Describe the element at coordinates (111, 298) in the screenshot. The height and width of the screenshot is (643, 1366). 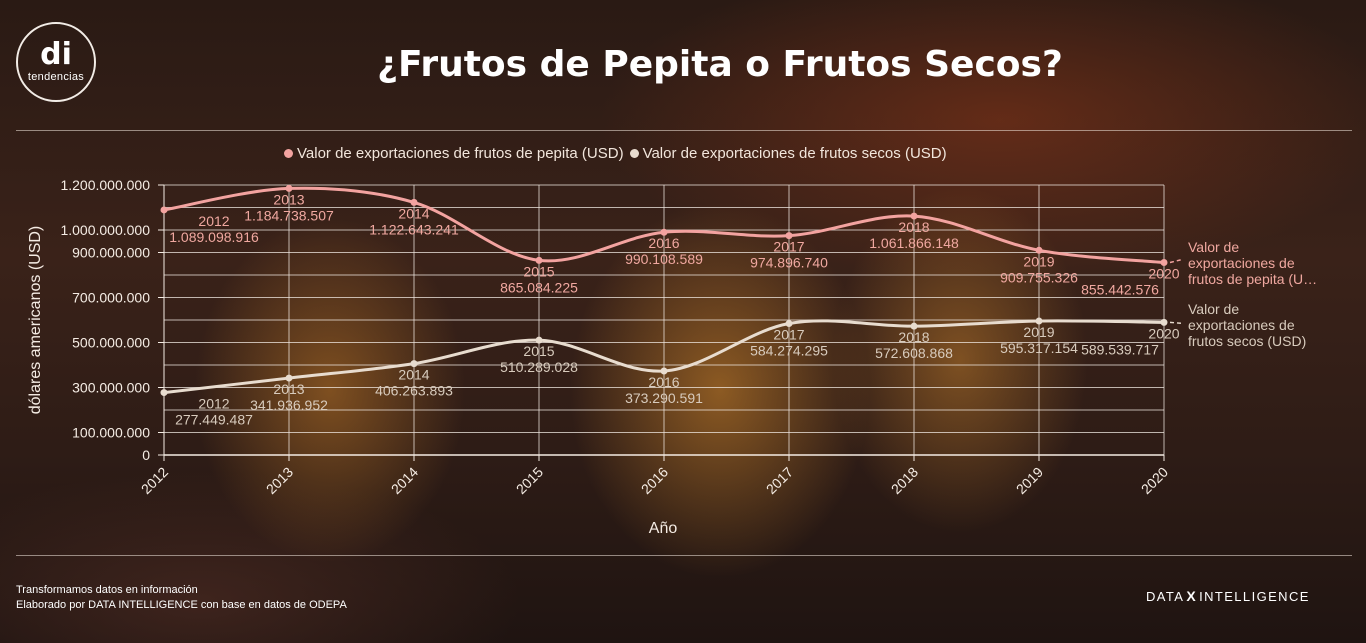
I see `y-tick-label: 700.000.000` at that location.